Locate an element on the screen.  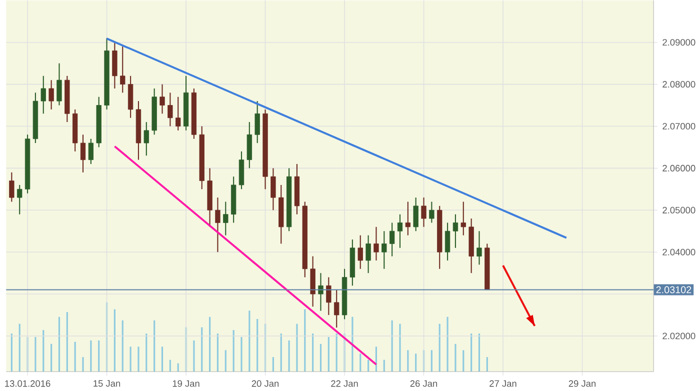
y-tick-label: 2.09000 is located at coordinates (679, 42).